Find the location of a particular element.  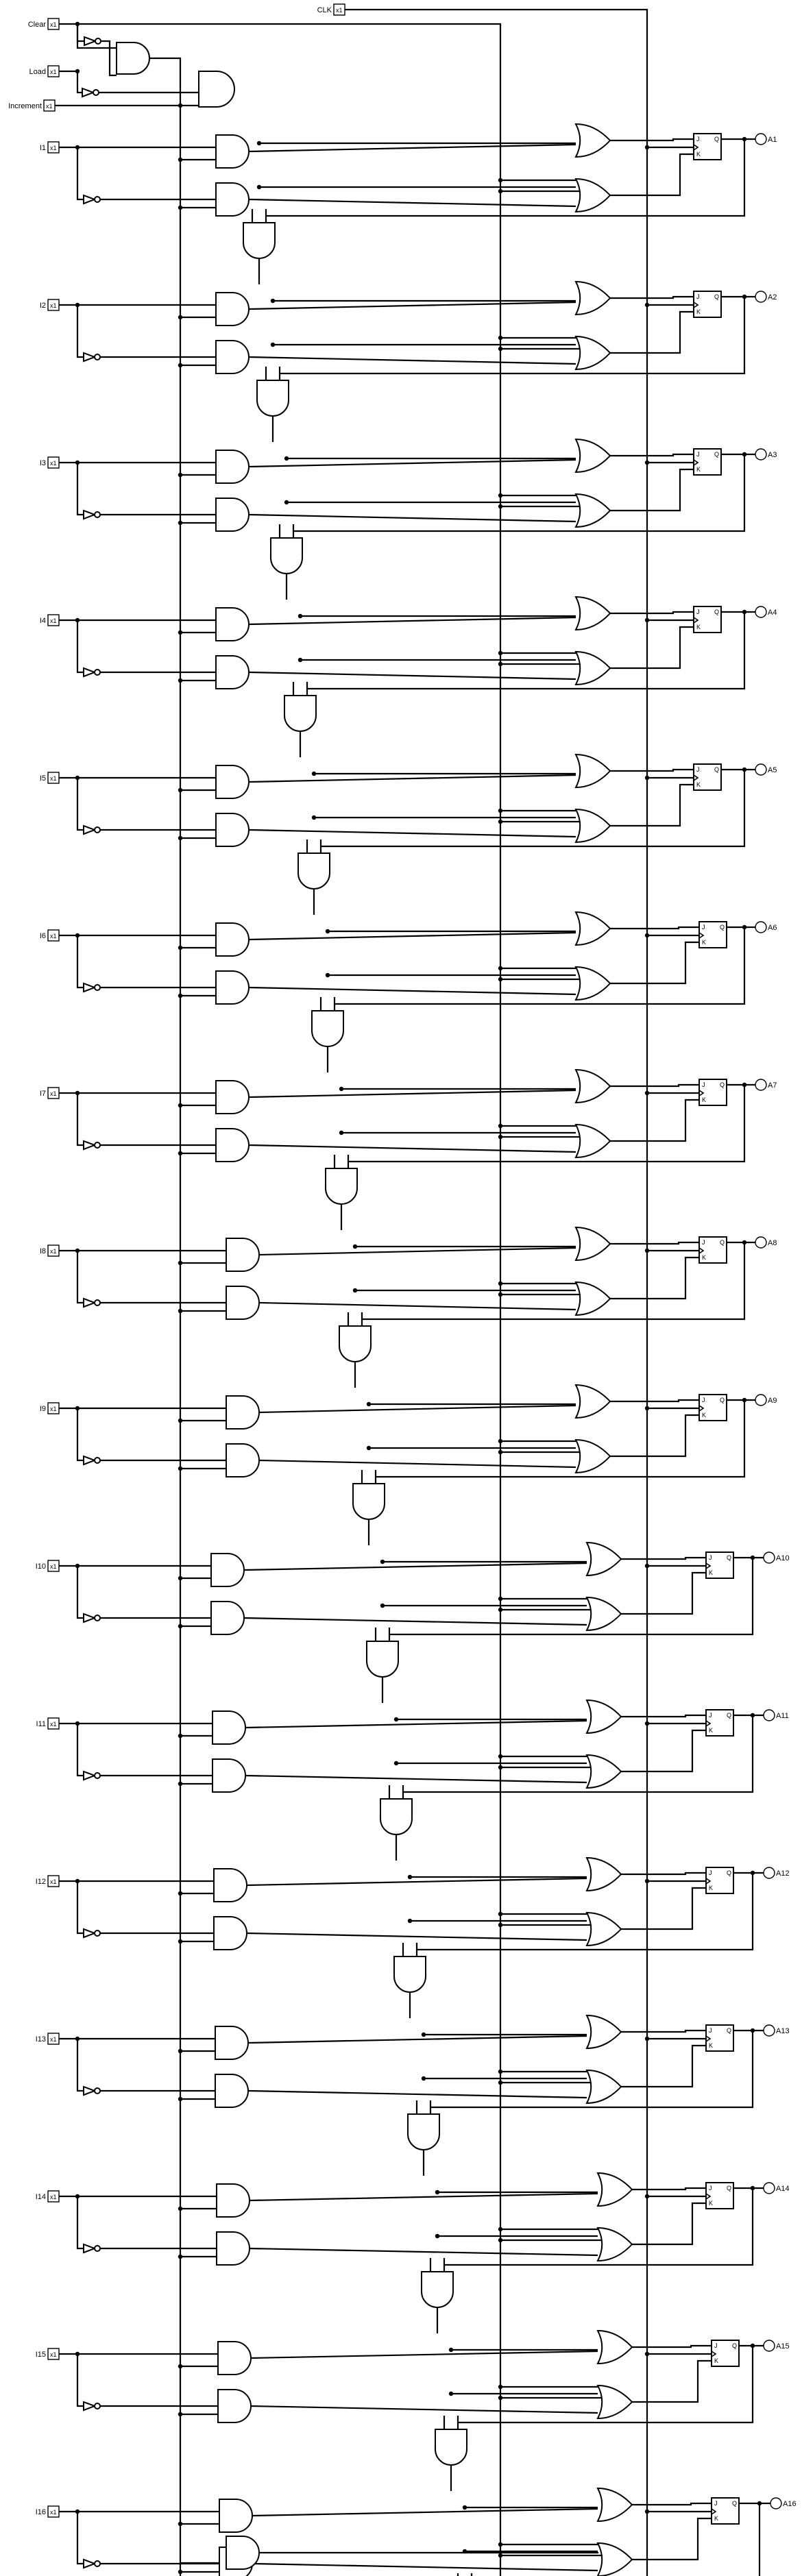

input-label: I8 is located at coordinates (43, 1251).